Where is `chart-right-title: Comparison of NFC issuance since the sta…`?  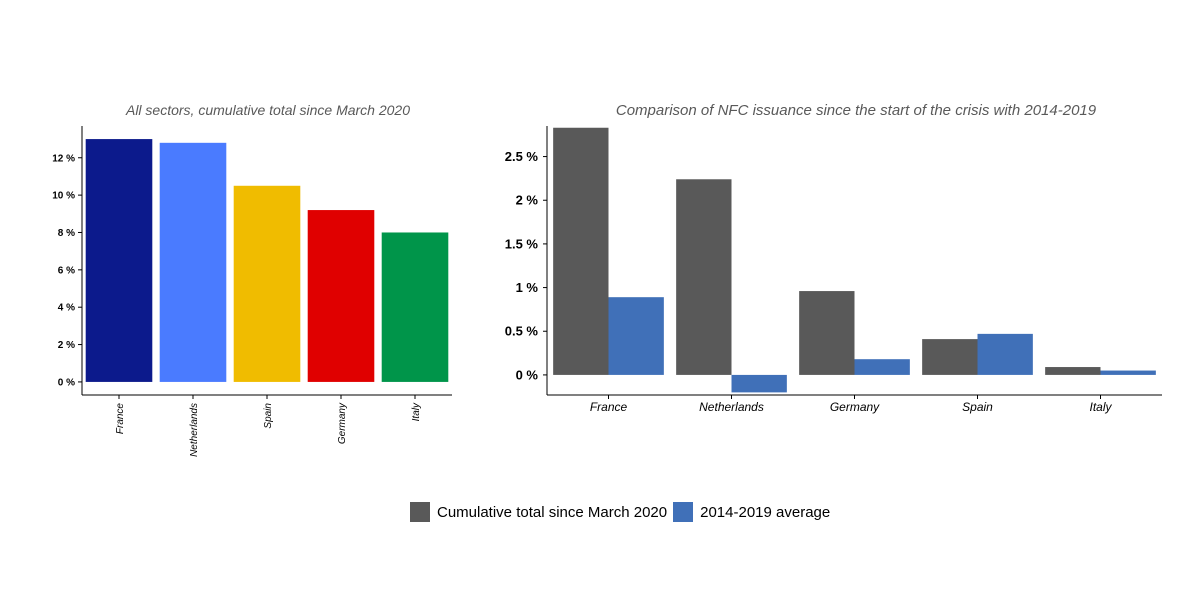
chart-right-title: Comparison of NFC issuance since the sta… is located at coordinates (856, 110).